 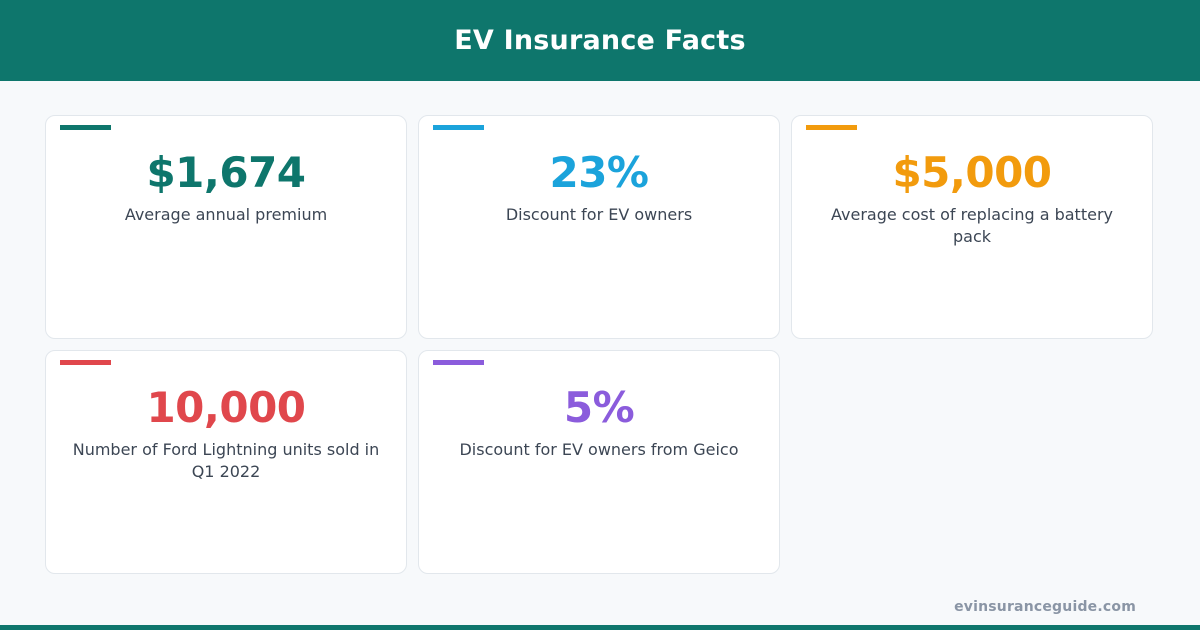 What do you see at coordinates (1045, 607) in the screenshot?
I see `source-domain: evinsuranceguide.com` at bounding box center [1045, 607].